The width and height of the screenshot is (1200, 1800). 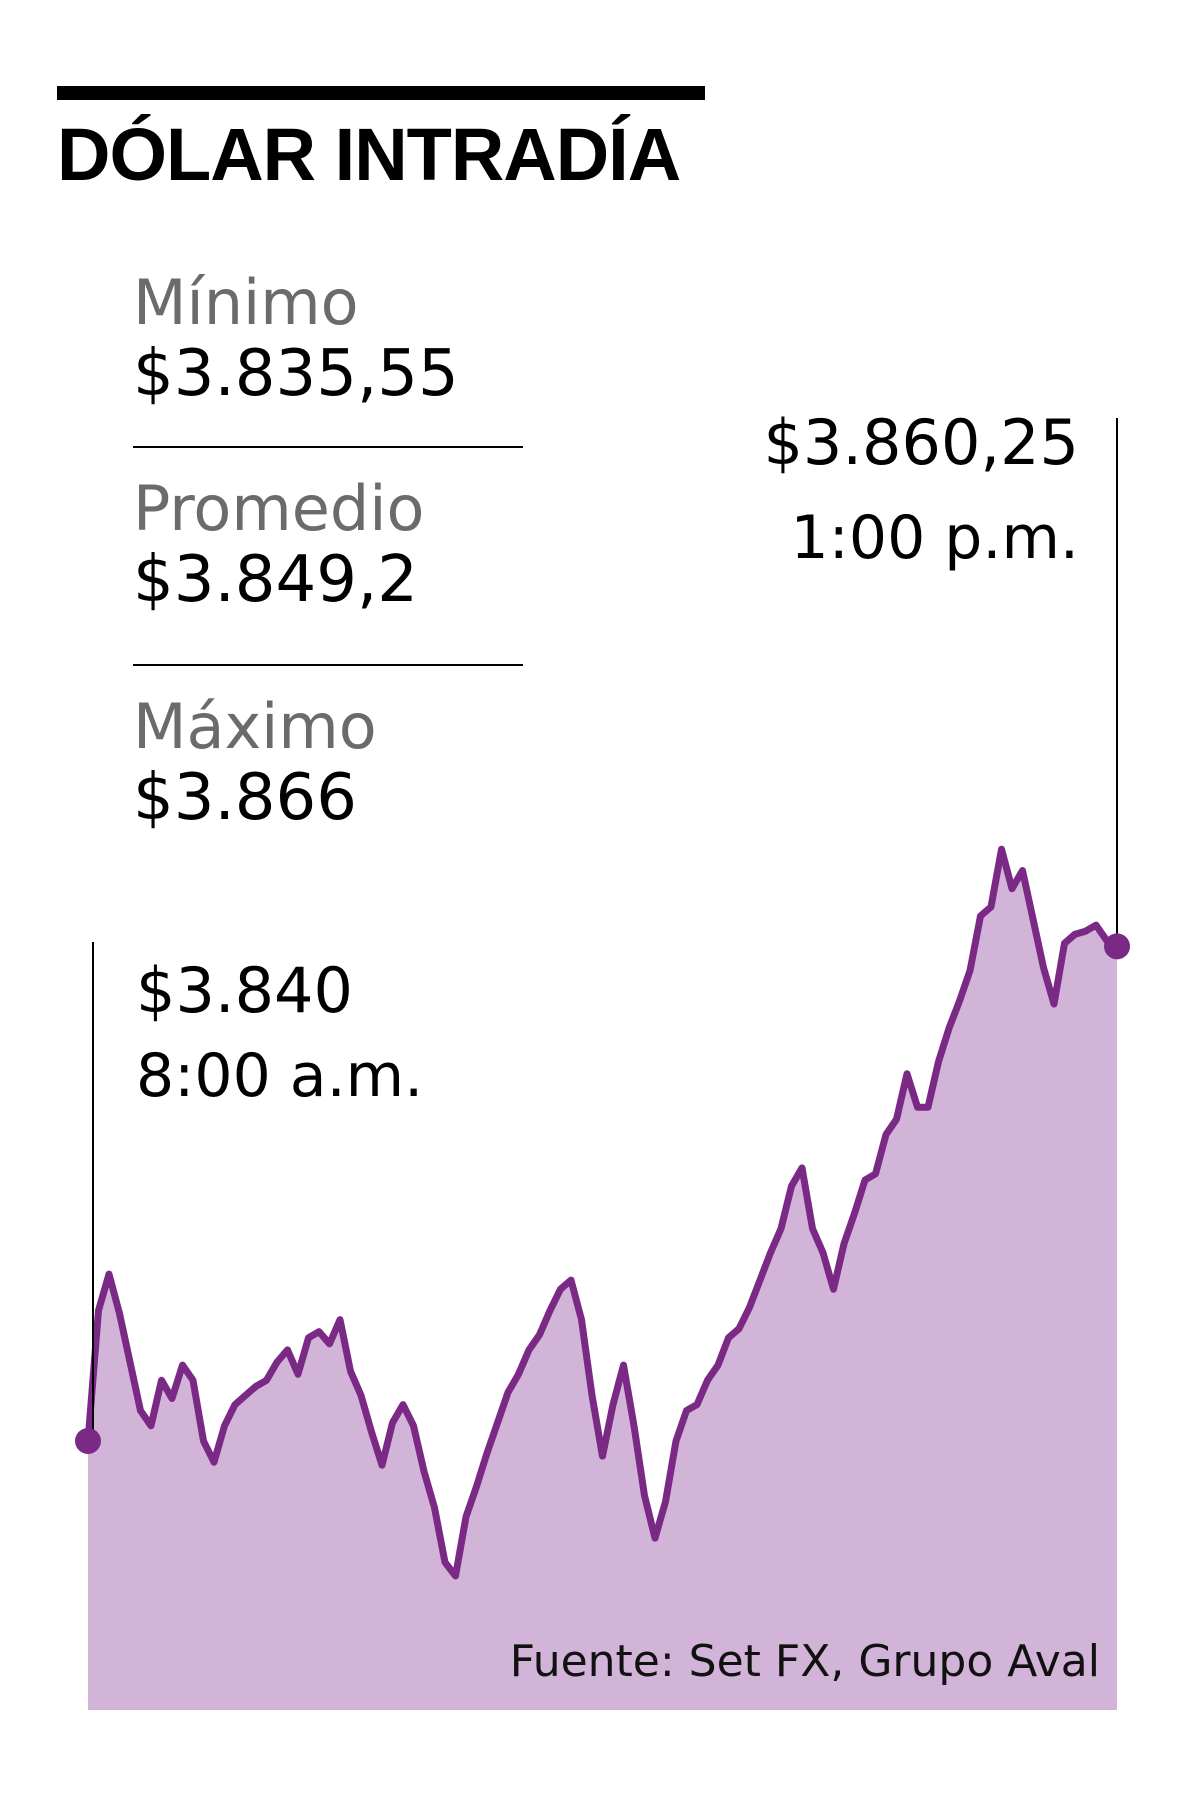 What do you see at coordinates (381, 93) in the screenshot?
I see `top-rule` at bounding box center [381, 93].